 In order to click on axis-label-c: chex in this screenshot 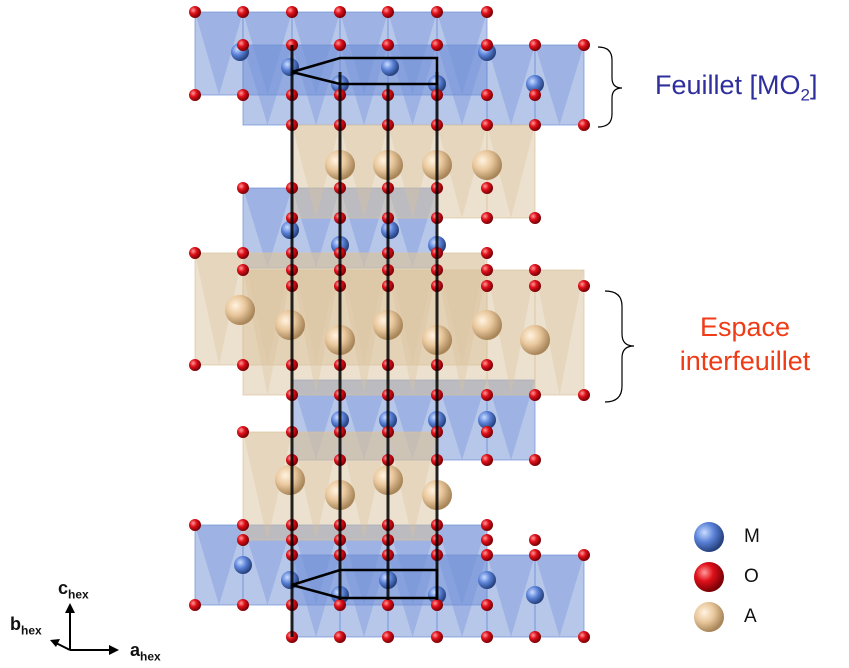, I will do `click(73, 590)`.